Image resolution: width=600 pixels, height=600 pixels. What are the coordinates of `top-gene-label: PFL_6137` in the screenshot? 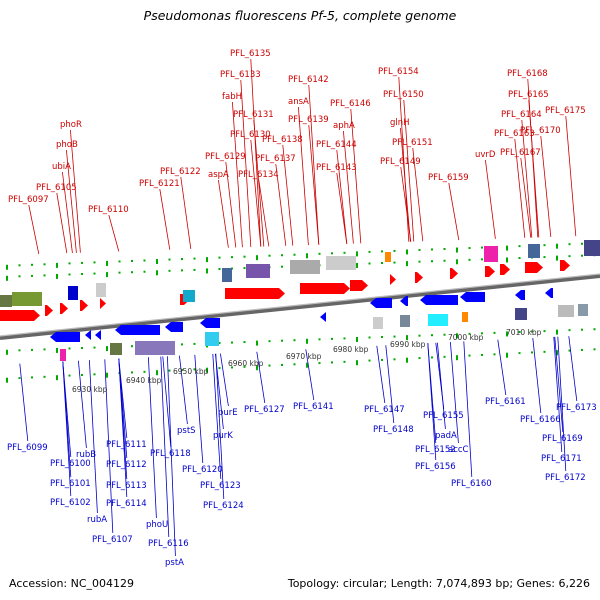 It's located at (275, 159).